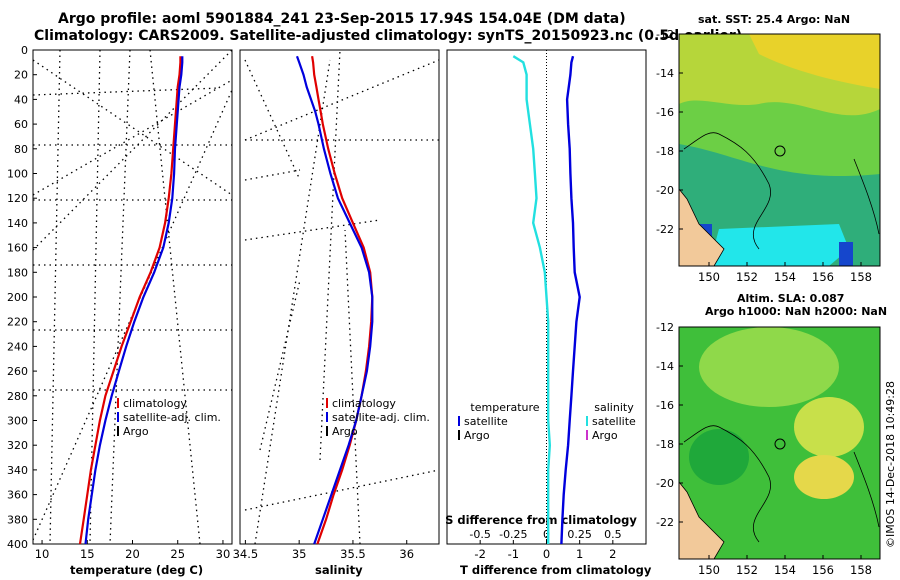 This screenshot has height=580, width=900. I want to click on sla-lat-tick-label: -16, so click(665, 405).